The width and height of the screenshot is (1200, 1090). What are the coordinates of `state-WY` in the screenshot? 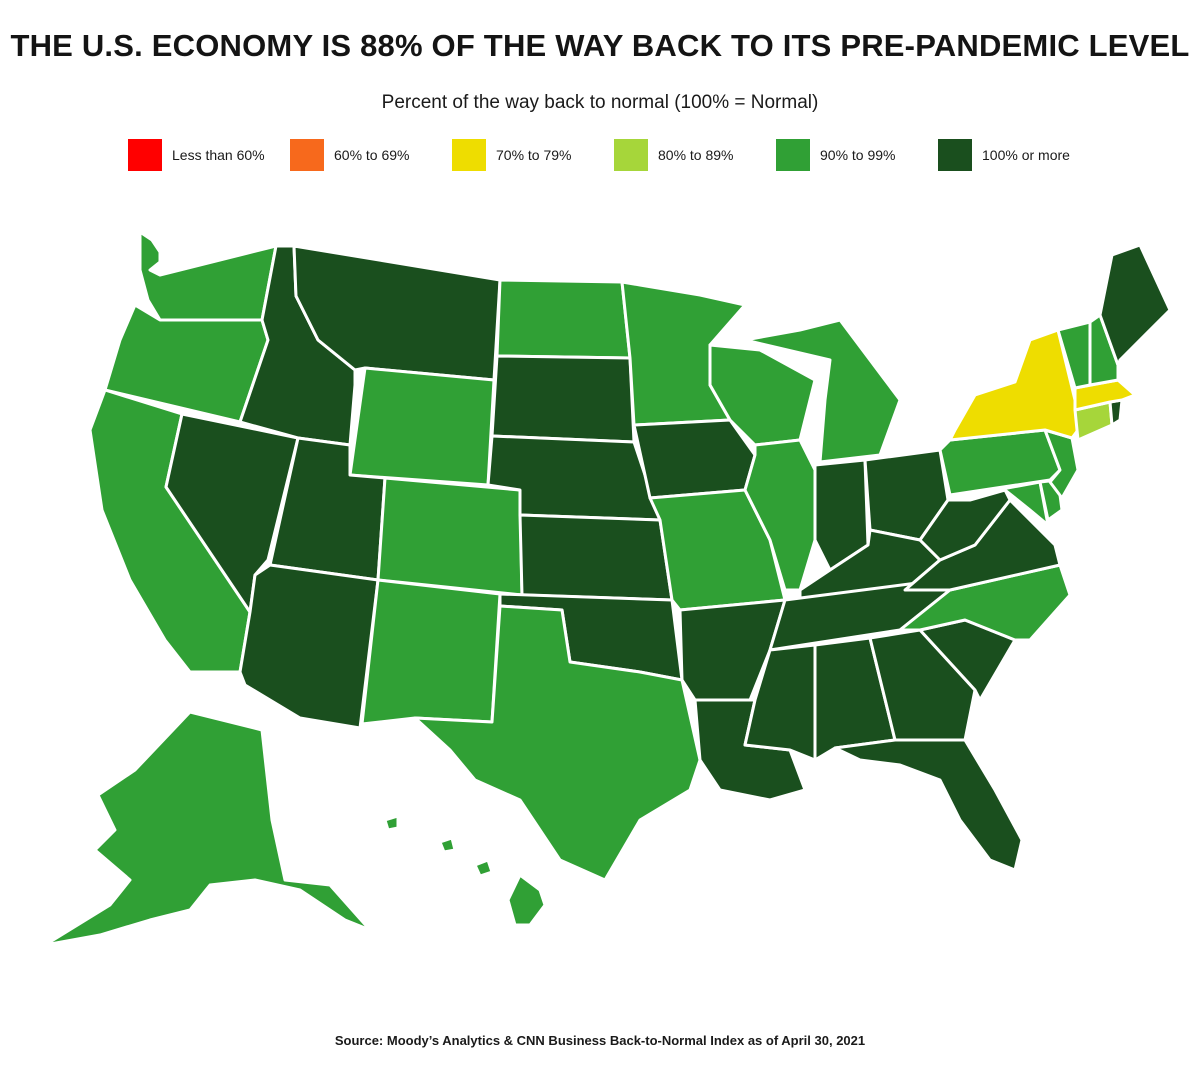 It's located at (422, 426).